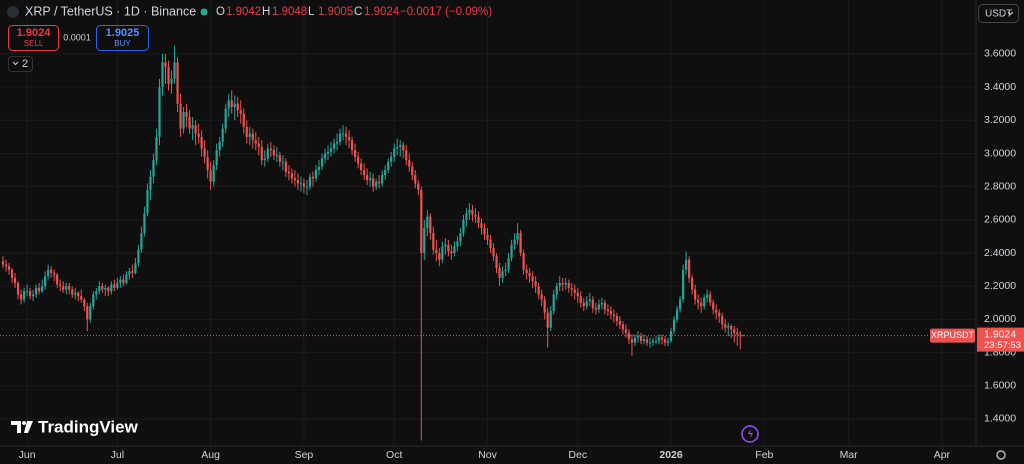 This screenshot has height=464, width=1024. What do you see at coordinates (1001, 455) in the screenshot?
I see `settings-button` at bounding box center [1001, 455].